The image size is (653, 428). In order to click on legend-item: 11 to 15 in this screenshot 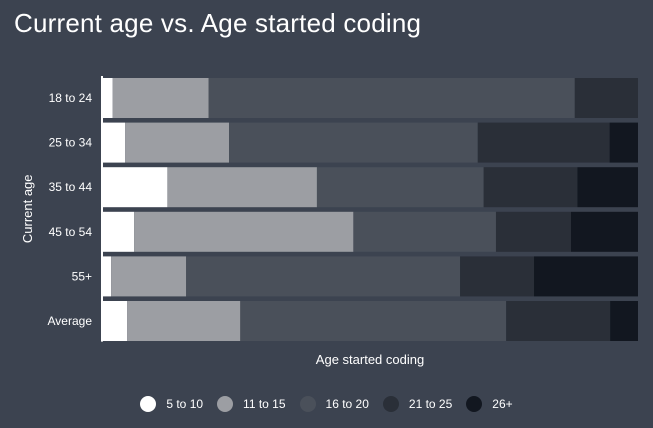, I will do `click(251, 404)`.